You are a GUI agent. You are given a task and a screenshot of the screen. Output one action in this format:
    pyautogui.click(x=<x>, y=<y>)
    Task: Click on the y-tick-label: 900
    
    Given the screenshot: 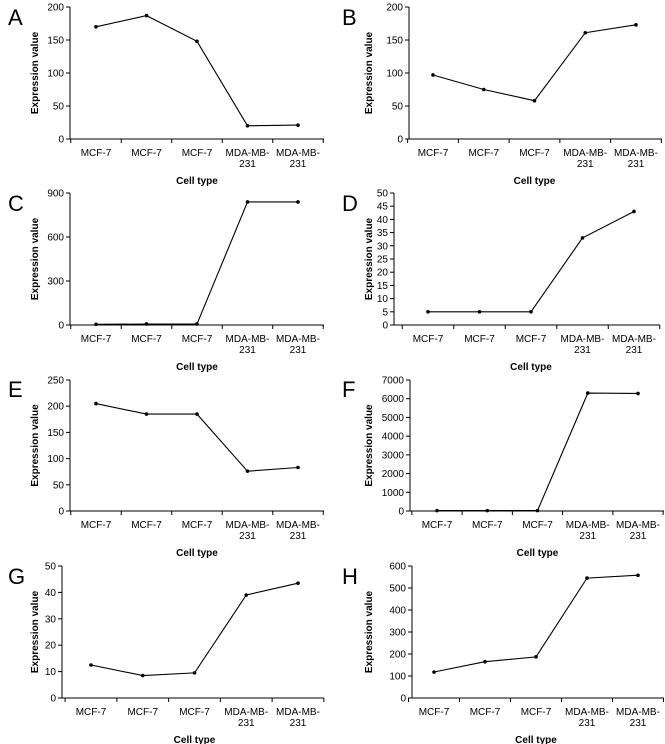 What is the action you would take?
    pyautogui.click(x=55, y=194)
    